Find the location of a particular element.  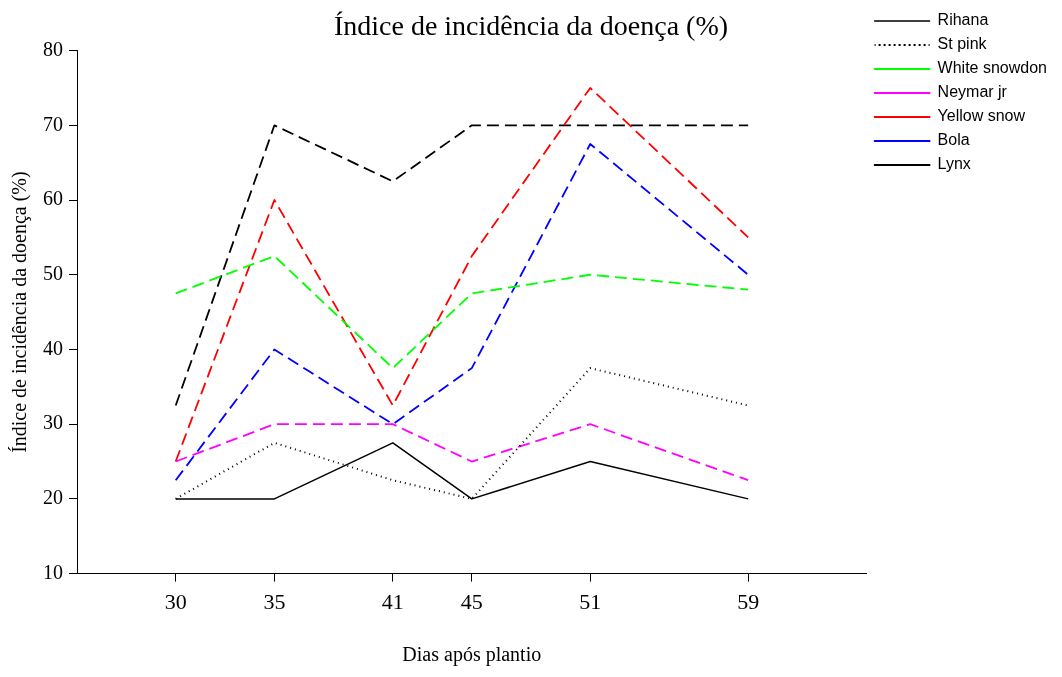

x-axis-title: Dias após plantio is located at coordinates (472, 655).